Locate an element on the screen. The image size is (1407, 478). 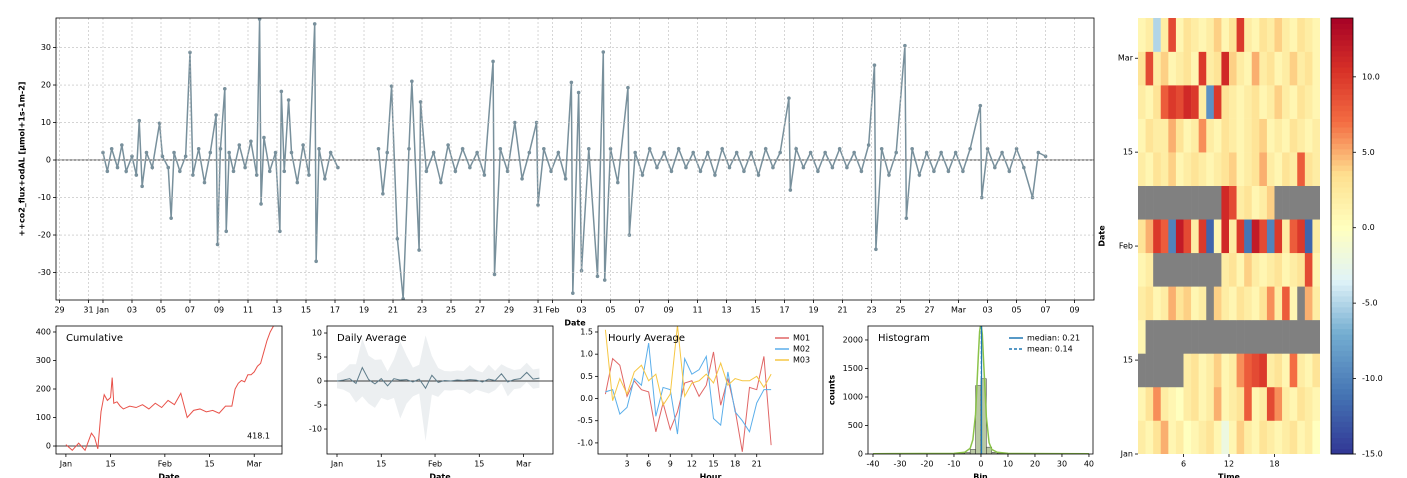
x-tick-label: 17 is located at coordinates (335, 310).